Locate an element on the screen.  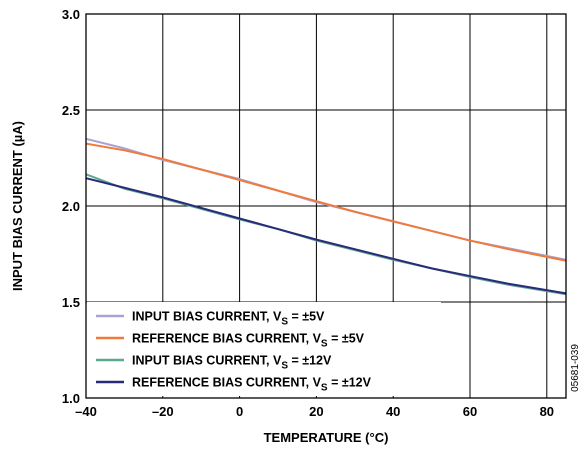
x-tick-label-2: 0 is located at coordinates (239, 411).